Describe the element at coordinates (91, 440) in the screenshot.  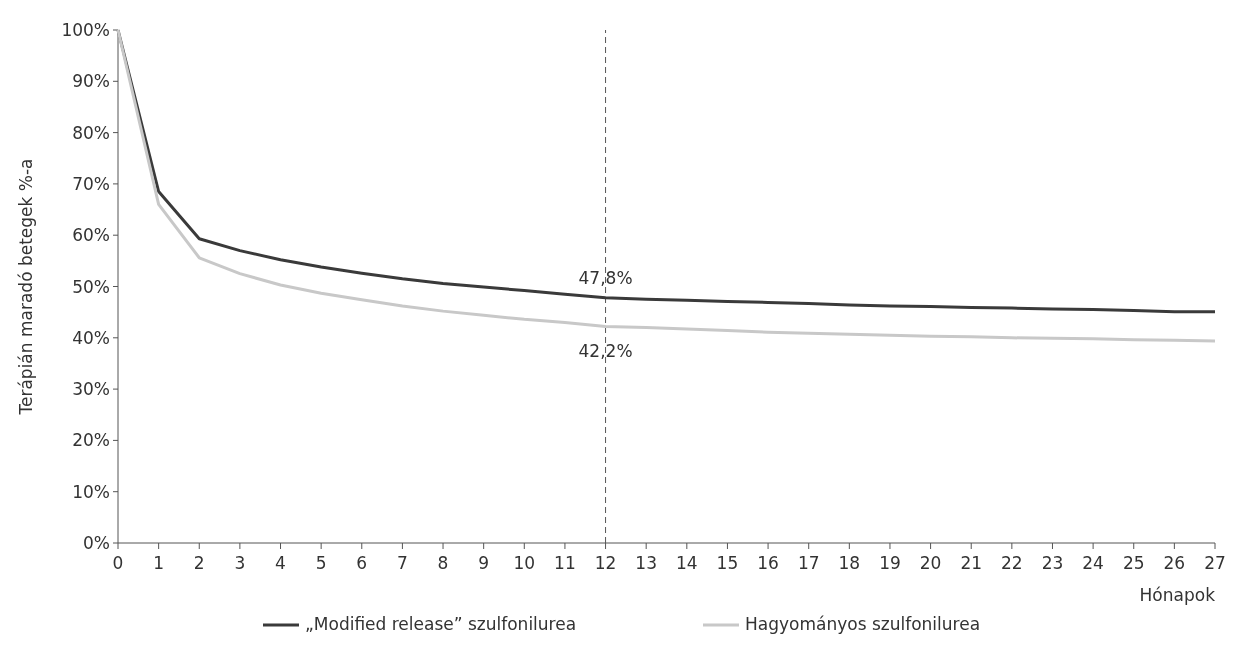
I see `y-tick-label: 20%` at that location.